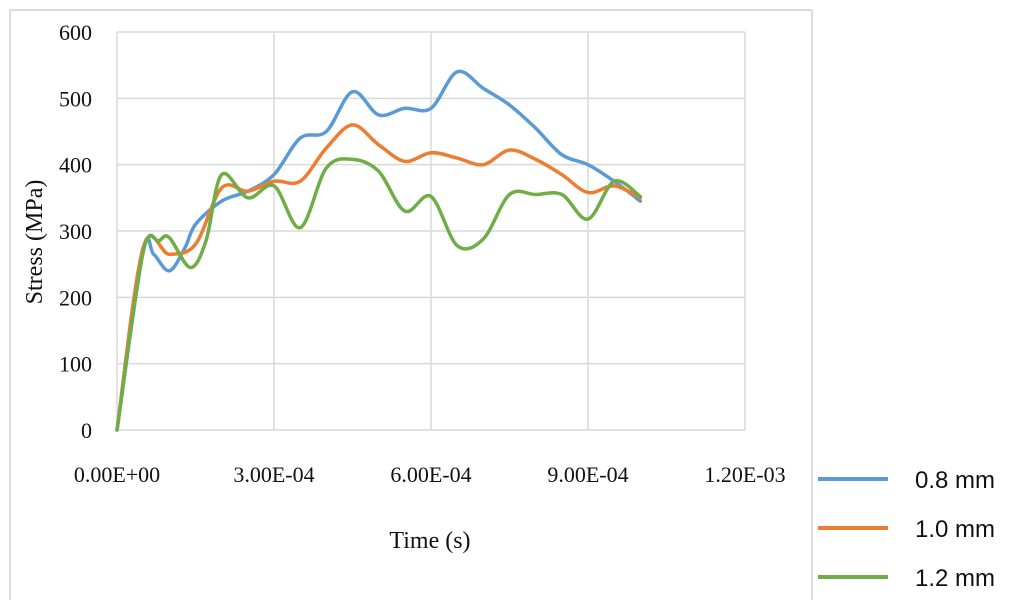 This screenshot has width=1014, height=600. Describe the element at coordinates (955, 480) in the screenshot. I see `legend-label: 0.8 mm` at that location.